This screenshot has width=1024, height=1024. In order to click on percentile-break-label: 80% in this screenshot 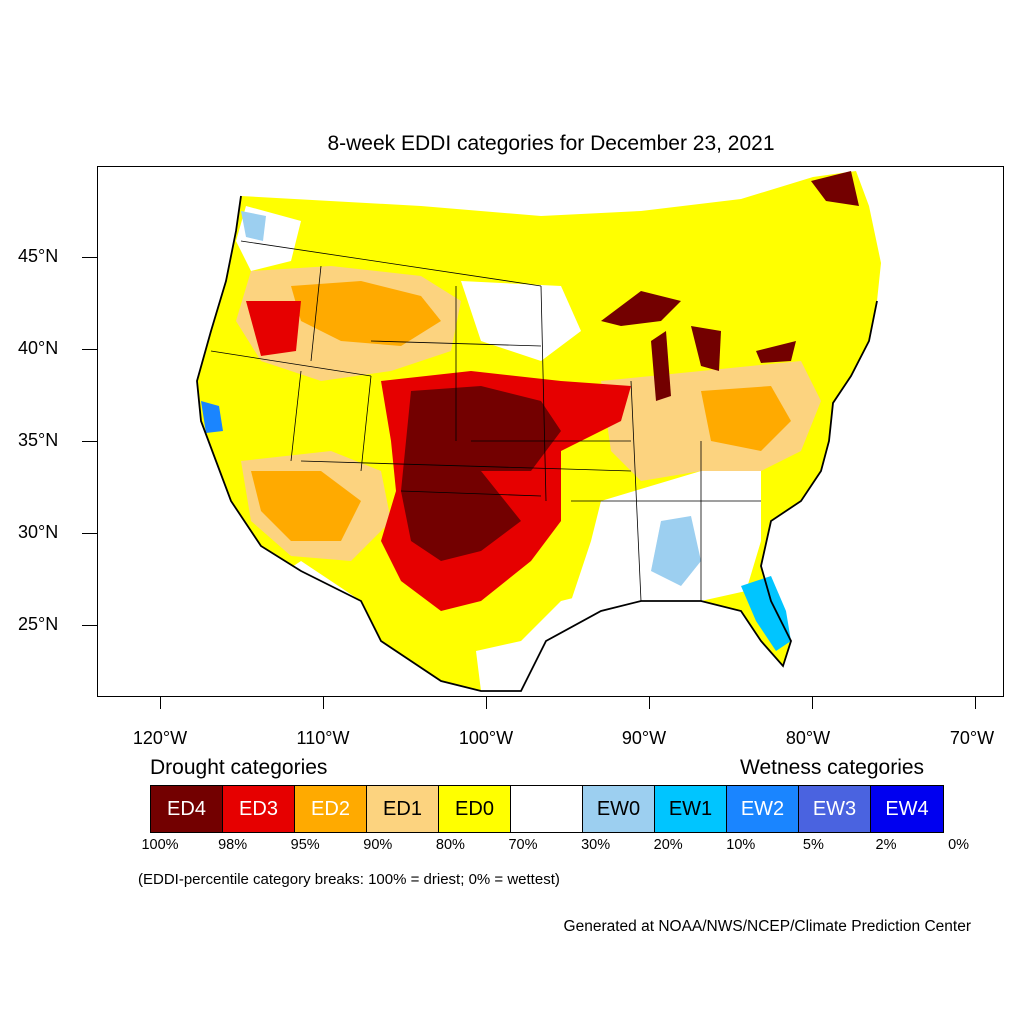, I will do `click(450, 845)`.